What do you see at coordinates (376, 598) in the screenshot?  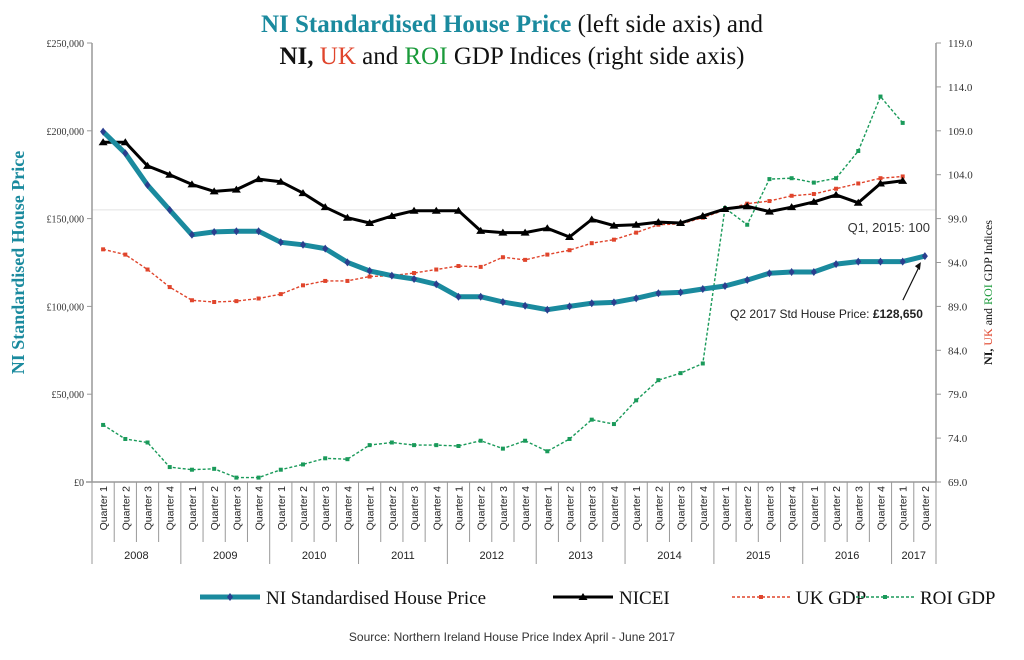 I see `legend-label: NI Standardised House Price` at bounding box center [376, 598].